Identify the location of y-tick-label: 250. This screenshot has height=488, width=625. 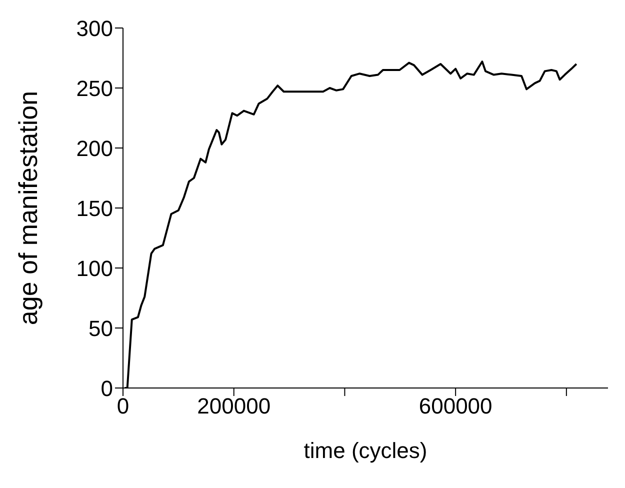
(94, 88).